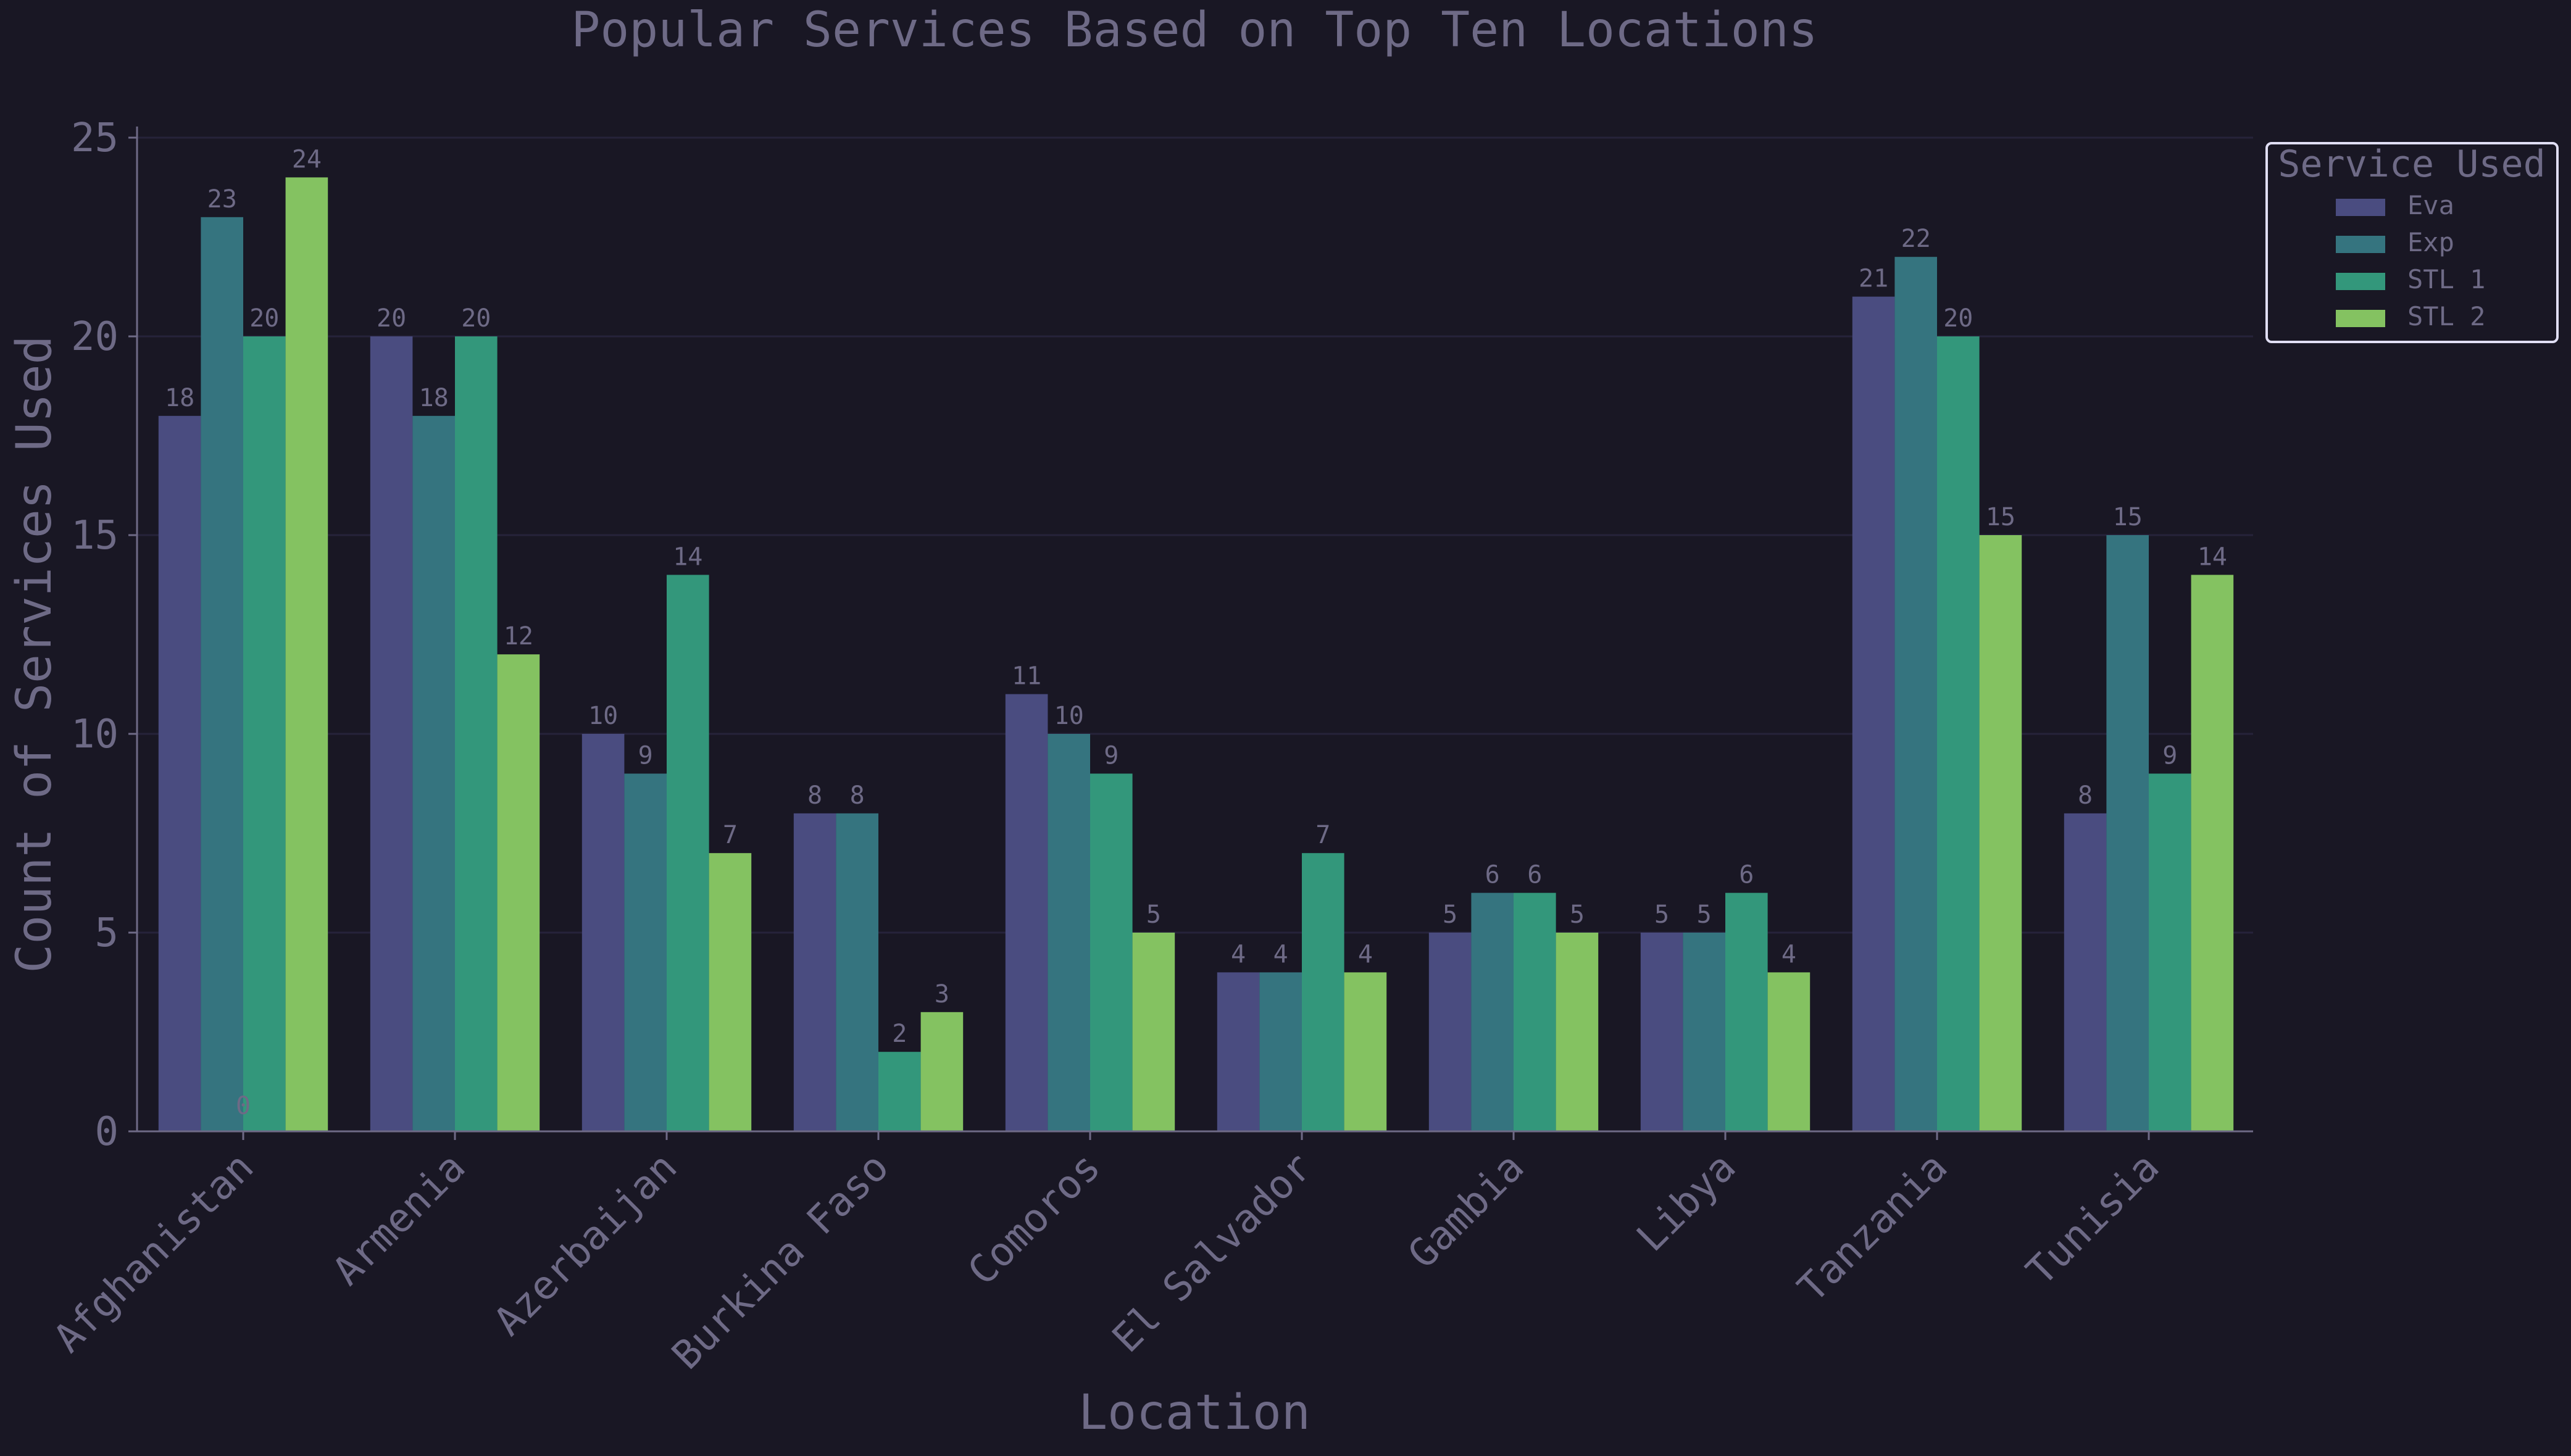 Image resolution: width=2571 pixels, height=1456 pixels. What do you see at coordinates (2446, 316) in the screenshot?
I see `legend-label: STL 2` at bounding box center [2446, 316].